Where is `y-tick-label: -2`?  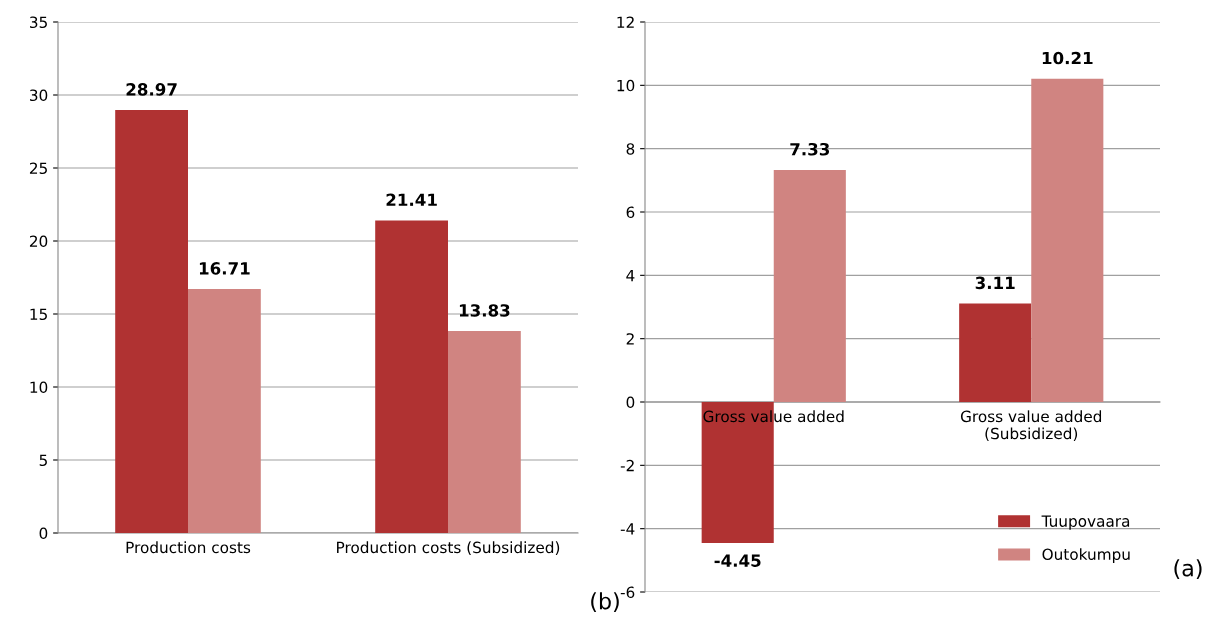
y-tick-label: -2 is located at coordinates (627, 465).